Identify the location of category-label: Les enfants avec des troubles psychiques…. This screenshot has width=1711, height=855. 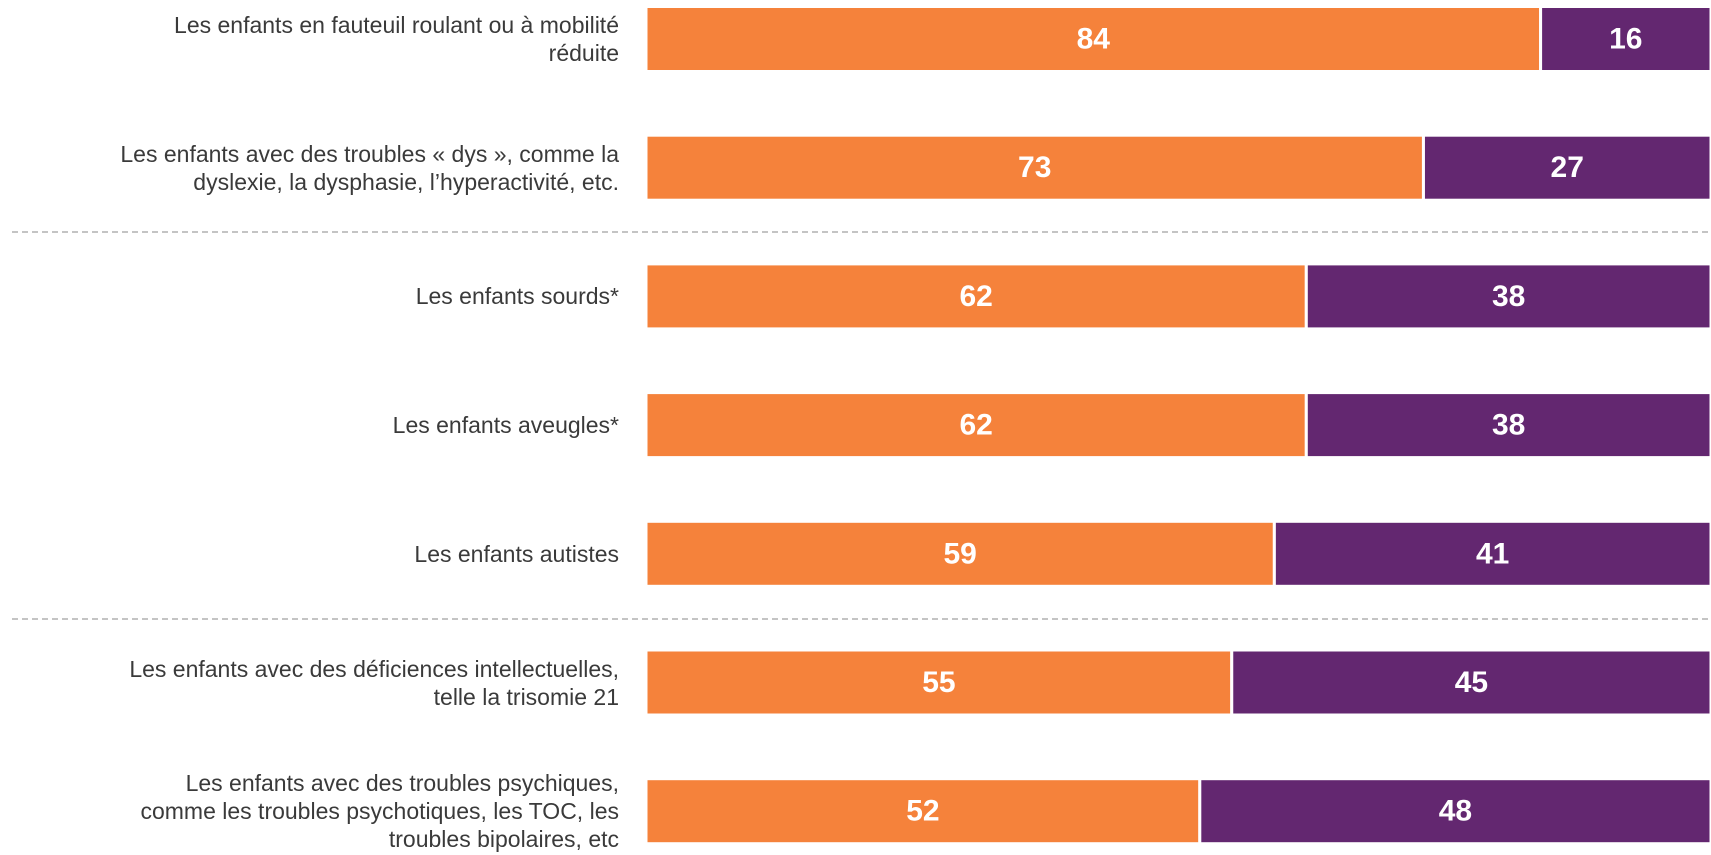
(379, 811).